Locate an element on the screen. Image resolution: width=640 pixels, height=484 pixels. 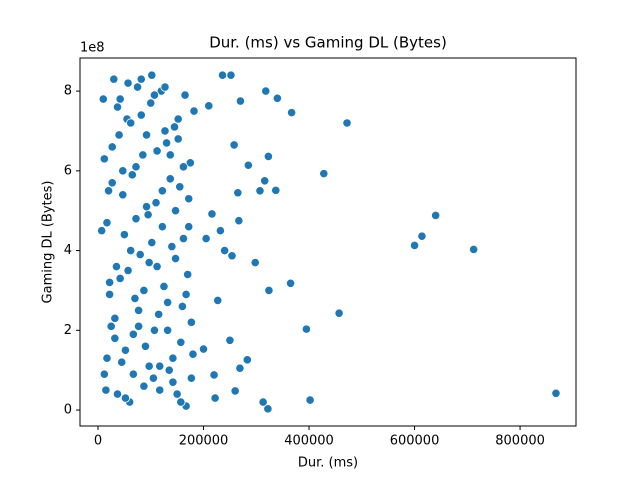
y-tick-label: 8 is located at coordinates (68, 91).